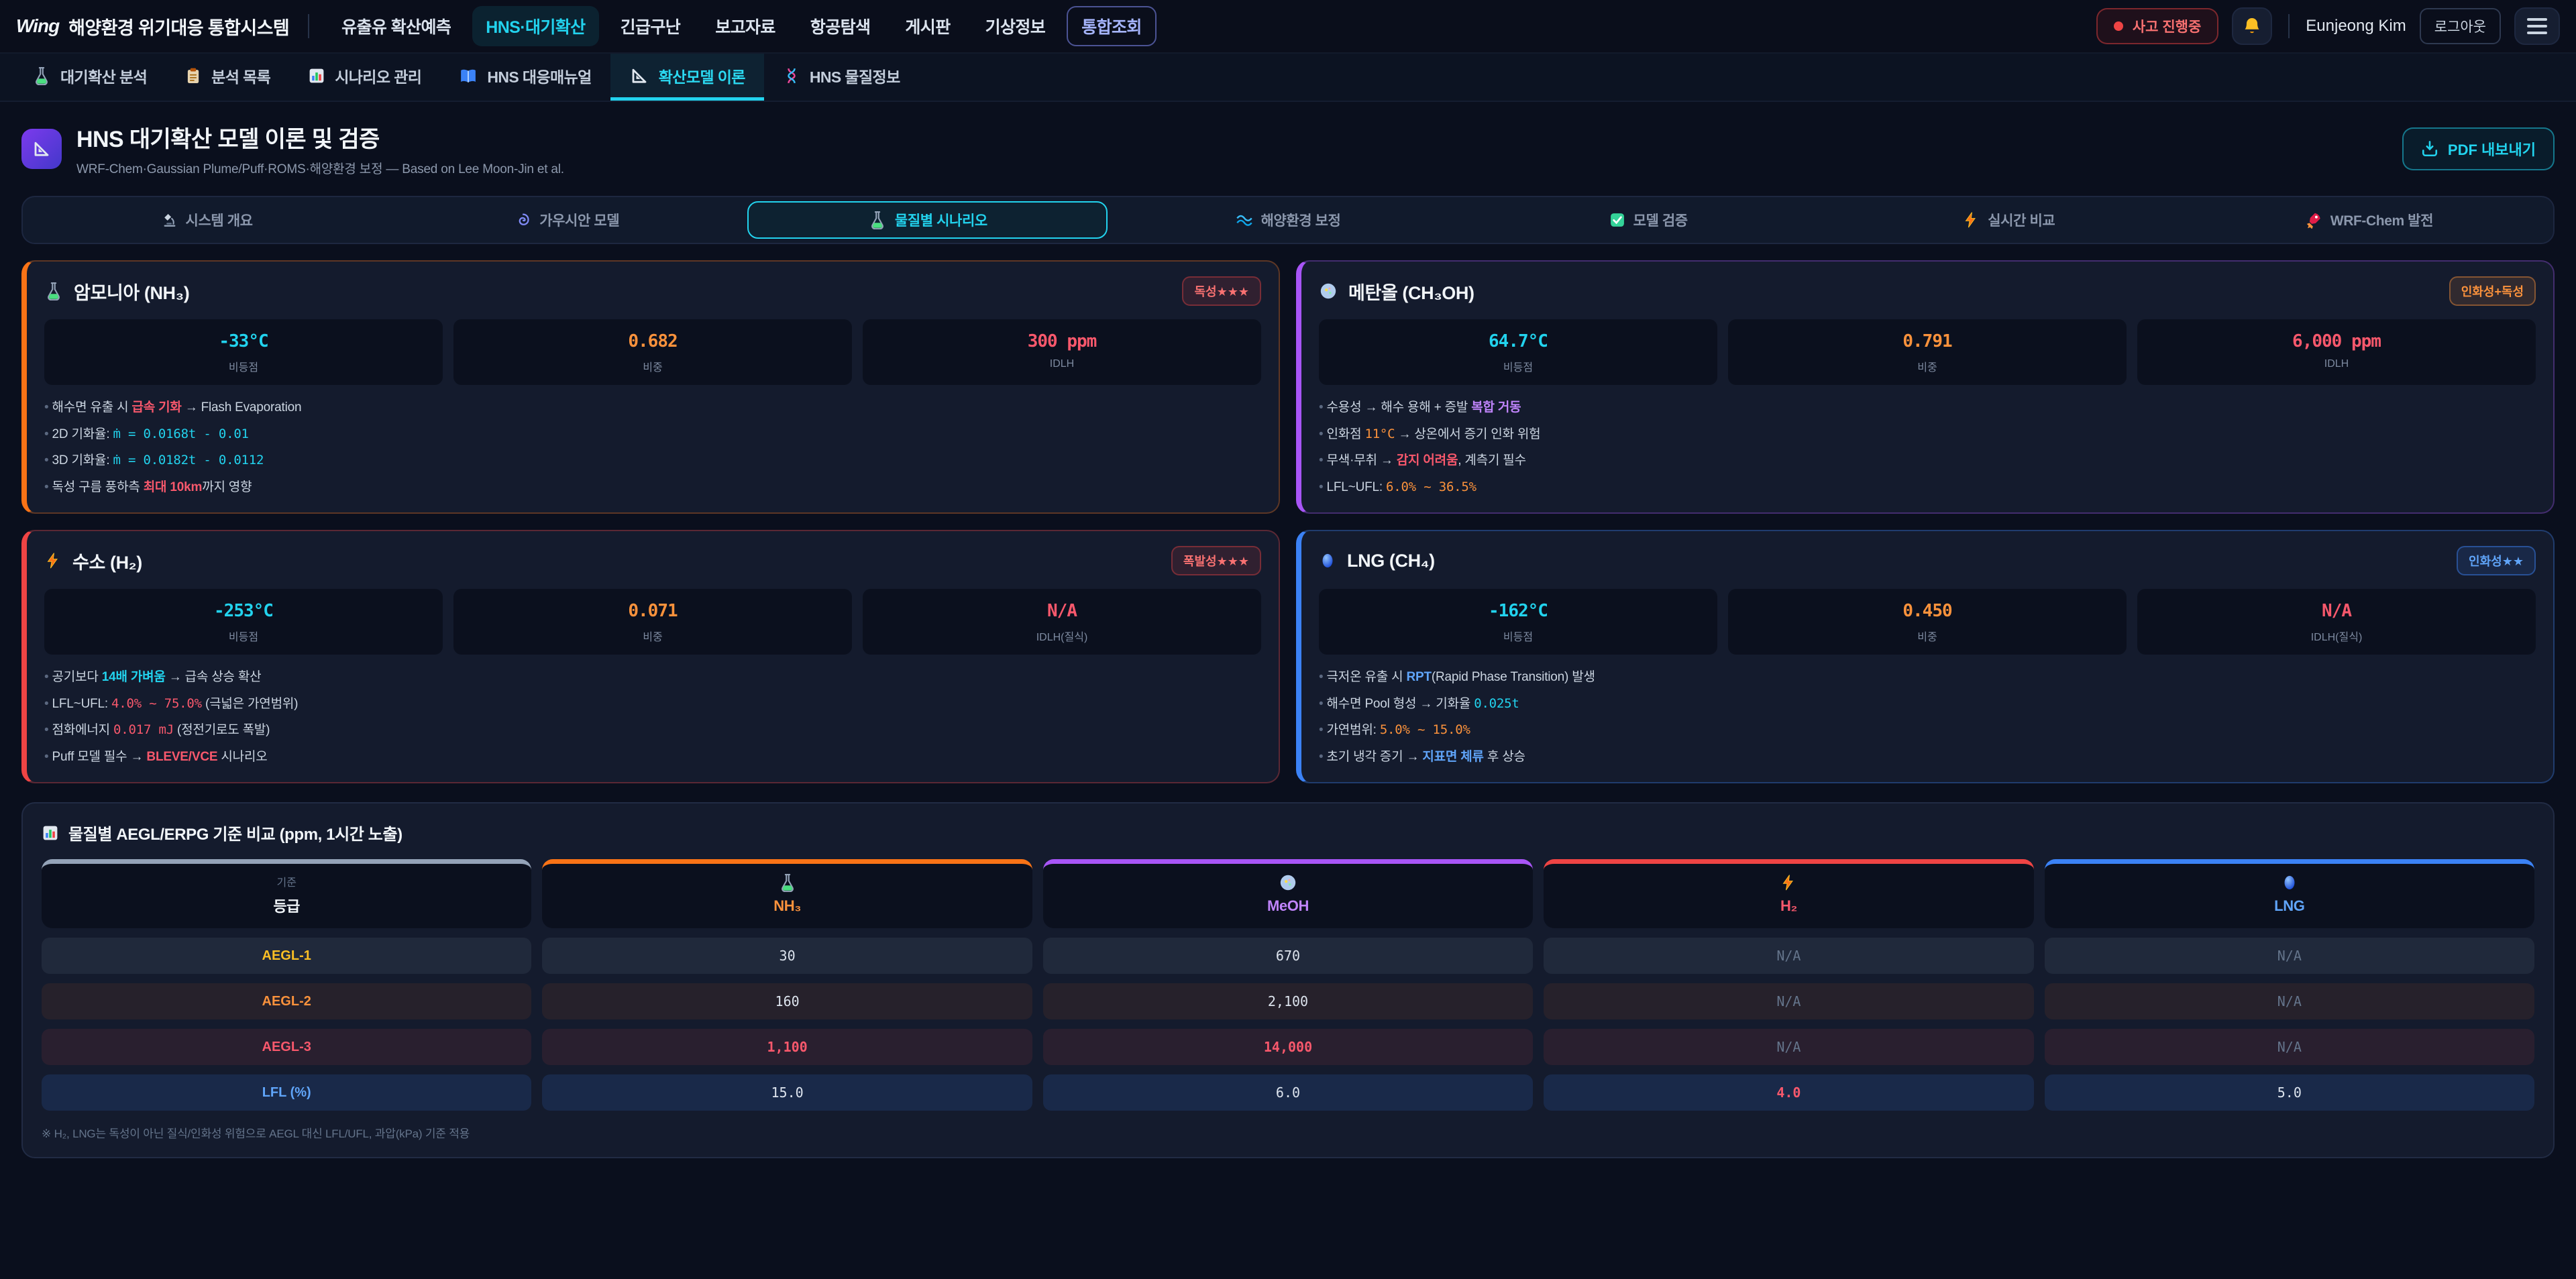  What do you see at coordinates (791, 76) in the screenshot?
I see `dna-icon` at bounding box center [791, 76].